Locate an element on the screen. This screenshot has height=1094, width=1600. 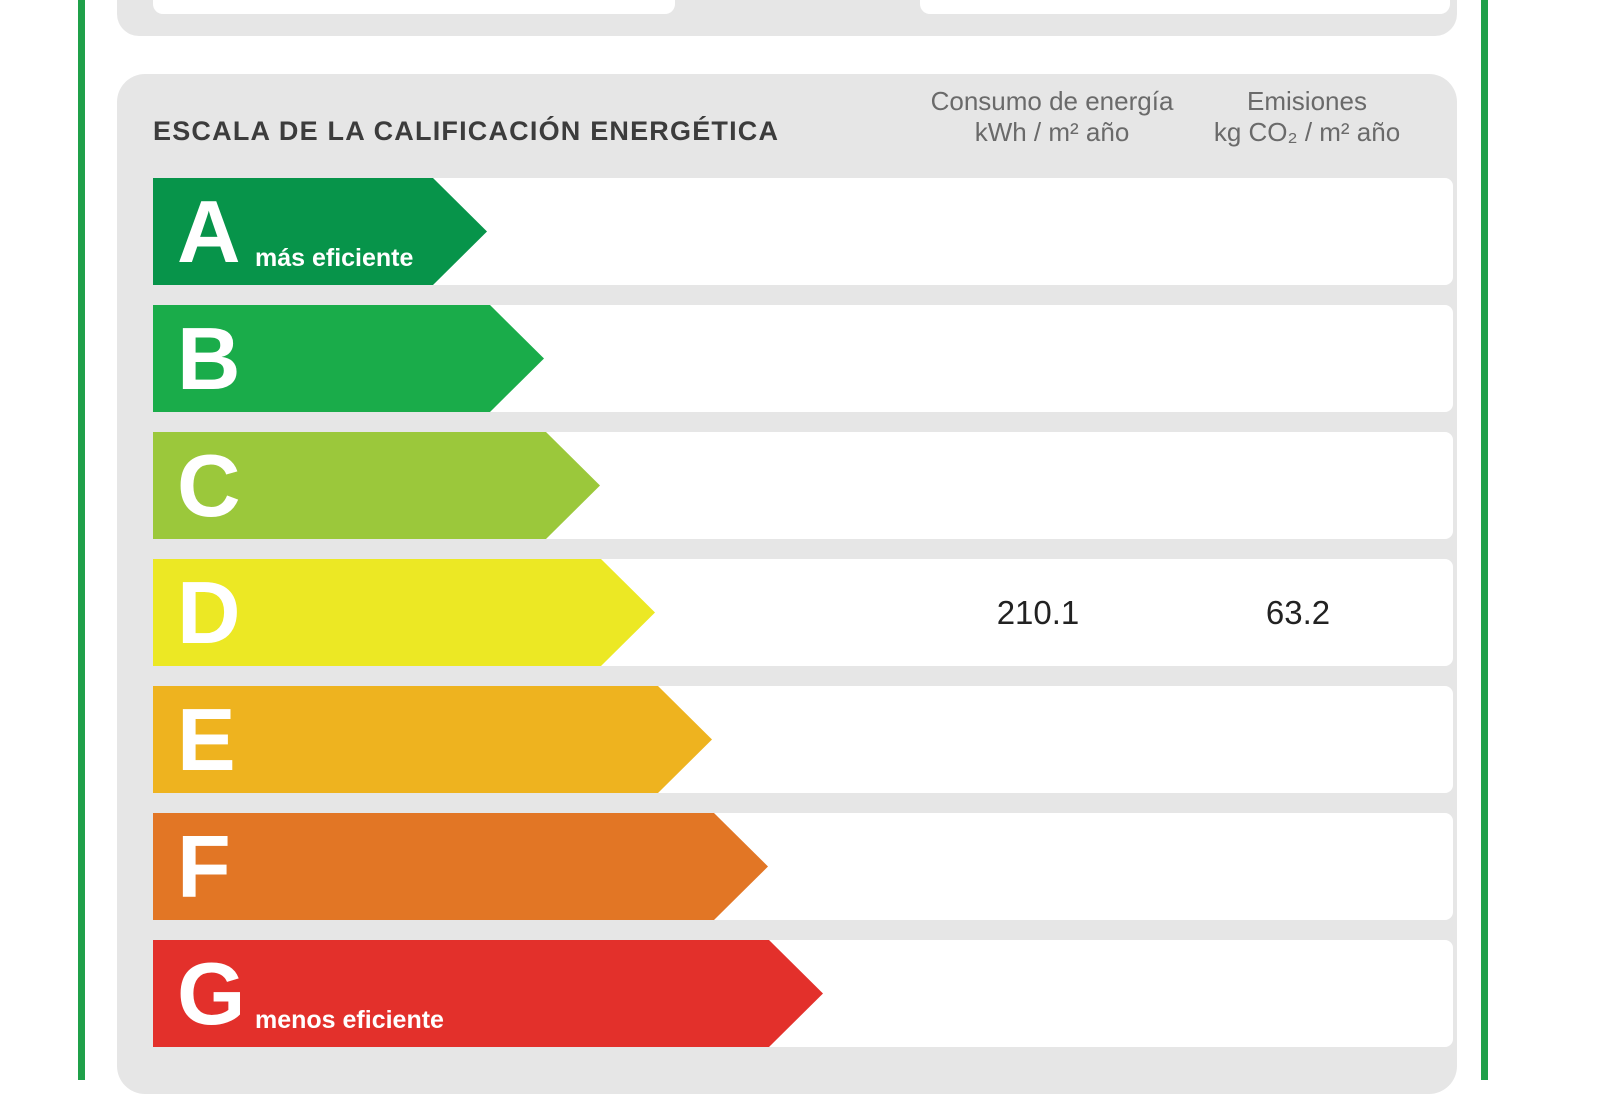
energy-value-c is located at coordinates (1038, 485).